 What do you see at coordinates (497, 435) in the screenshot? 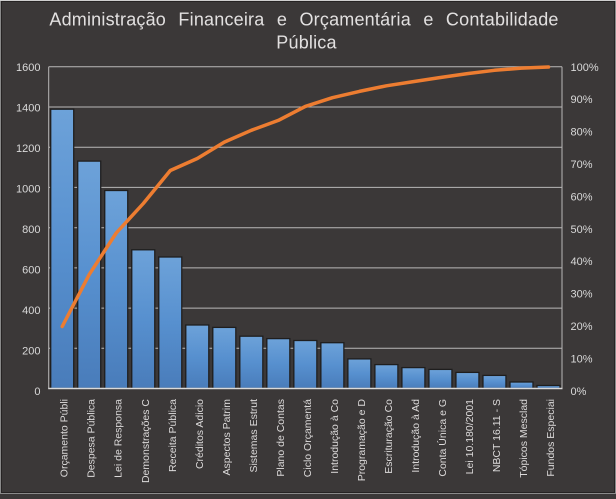
I see `svg-text: NBCT 16.11 - S` at bounding box center [497, 435].